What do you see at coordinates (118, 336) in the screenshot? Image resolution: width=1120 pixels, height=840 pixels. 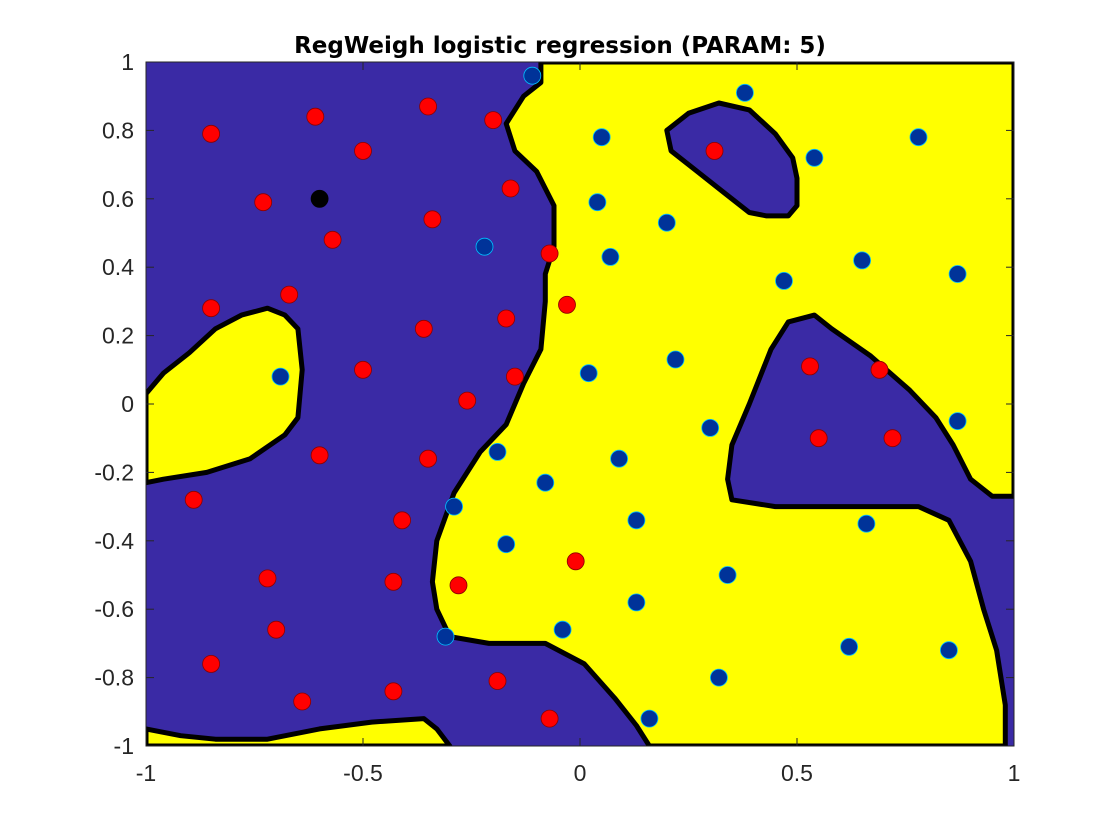 I see `y-tick-label: 0.2` at bounding box center [118, 336].